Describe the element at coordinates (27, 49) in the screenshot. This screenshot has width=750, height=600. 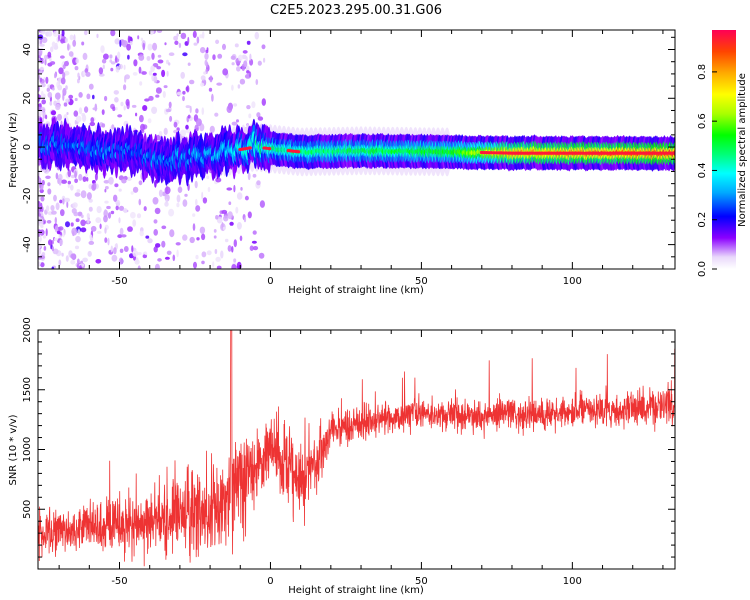
I see `y-tick-label: 40` at that location.